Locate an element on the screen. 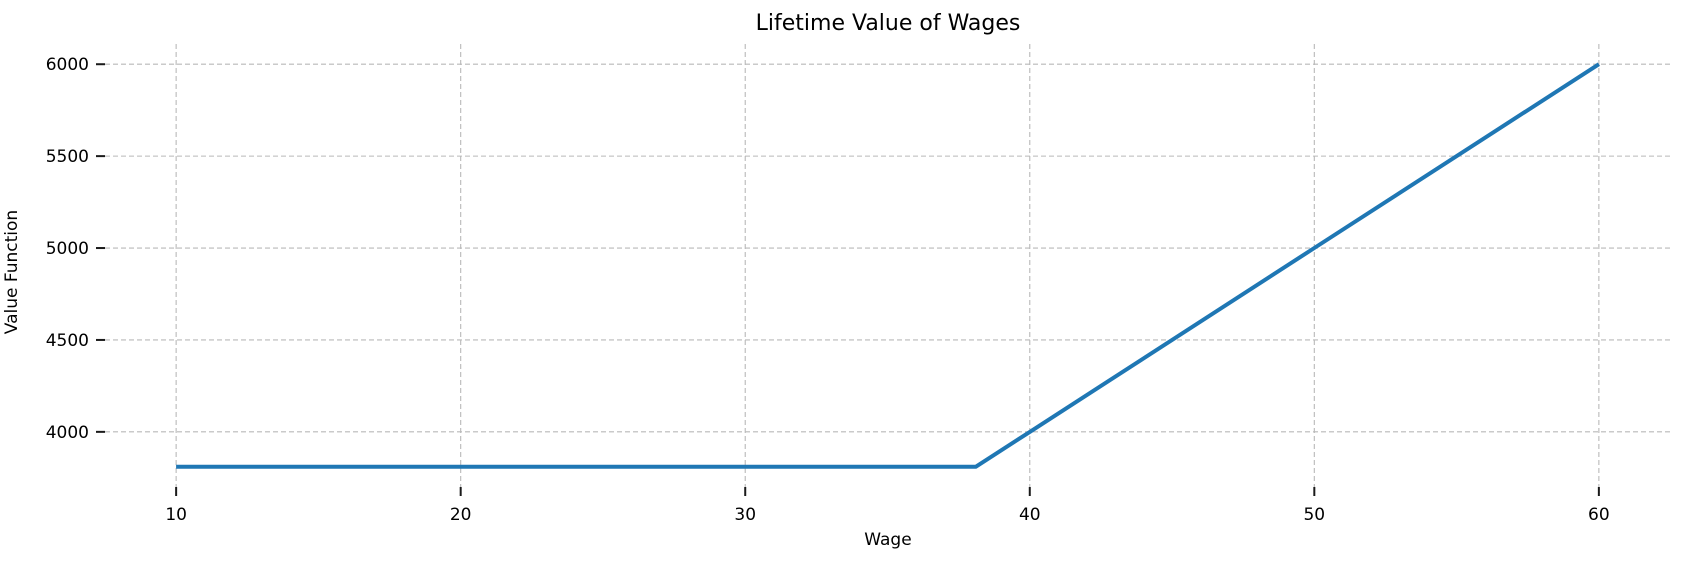 This screenshot has height=563, width=1683. y-tick-label: 4000 is located at coordinates (67, 433).